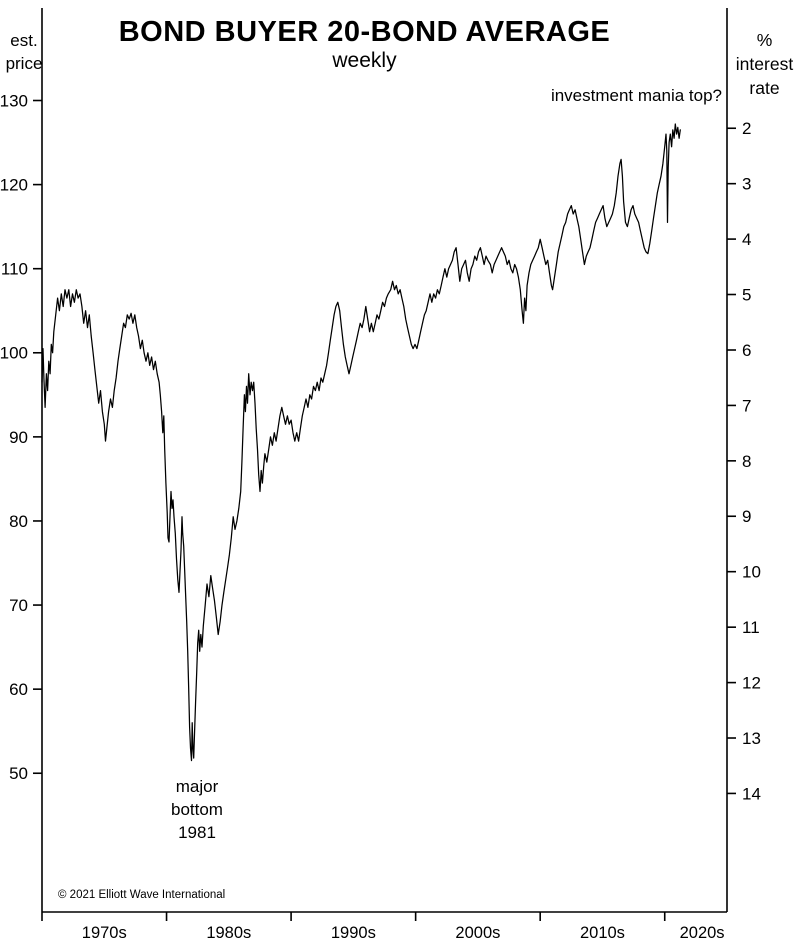  Describe the element at coordinates (353, 933) in the screenshot. I see `x-axis-decade-label: 1990s` at that location.